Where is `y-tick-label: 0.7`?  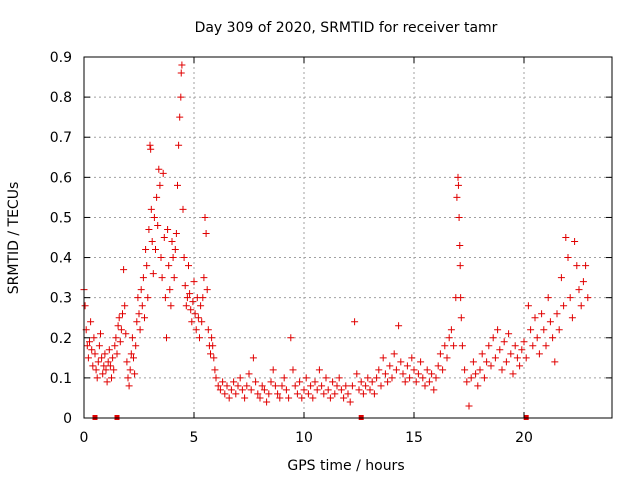
y-tick-label: 0.7 is located at coordinates (61, 138).